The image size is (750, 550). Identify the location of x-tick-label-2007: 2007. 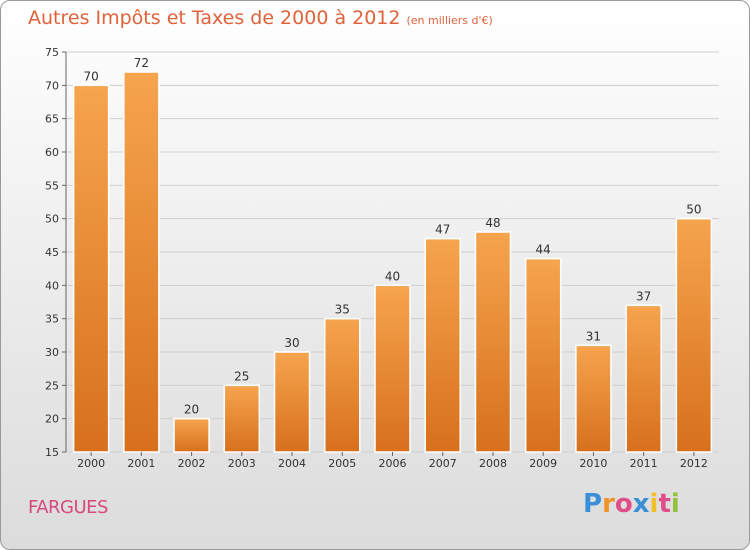
(443, 463).